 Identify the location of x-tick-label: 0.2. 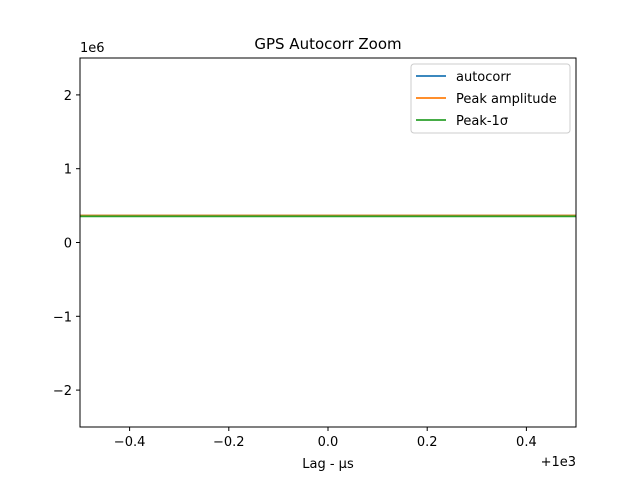
(427, 442).